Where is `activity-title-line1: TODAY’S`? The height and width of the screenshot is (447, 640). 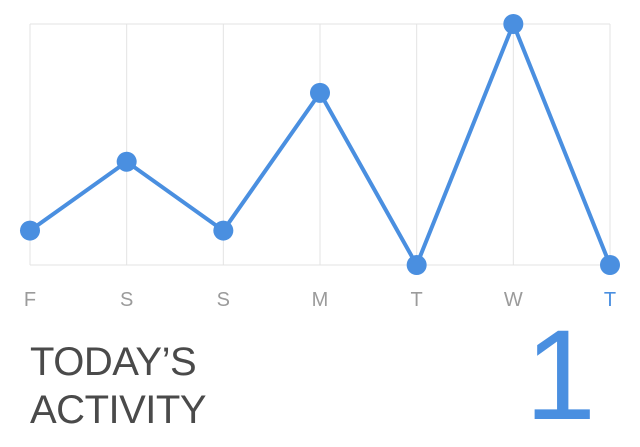 activity-title-line1: TODAY’S is located at coordinates (113, 362).